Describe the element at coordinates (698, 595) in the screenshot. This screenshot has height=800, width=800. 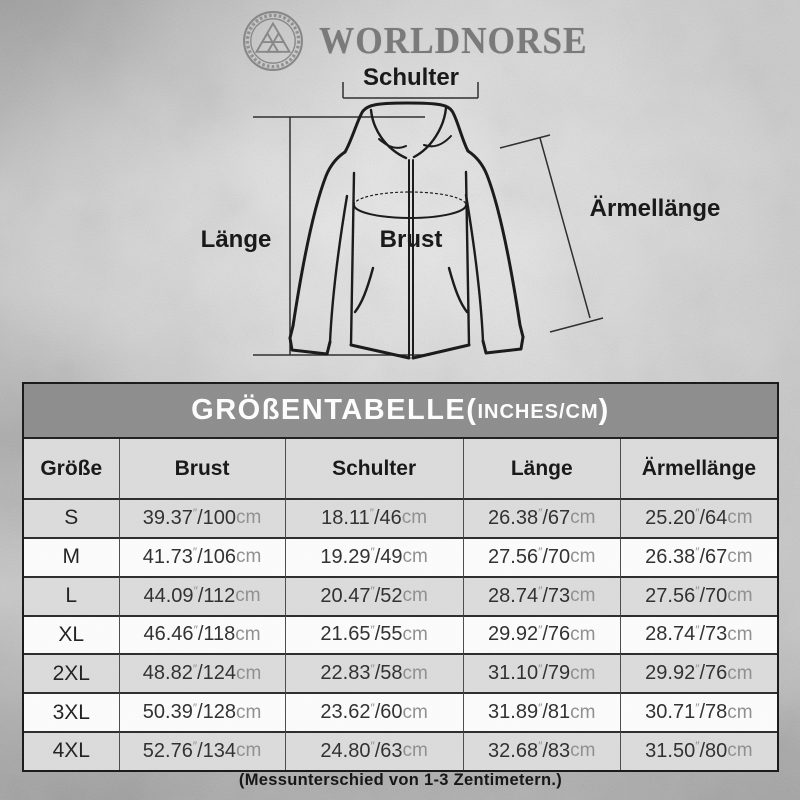
I see `aermellaenge-cell: 27.56 ″/70 cm` at that location.